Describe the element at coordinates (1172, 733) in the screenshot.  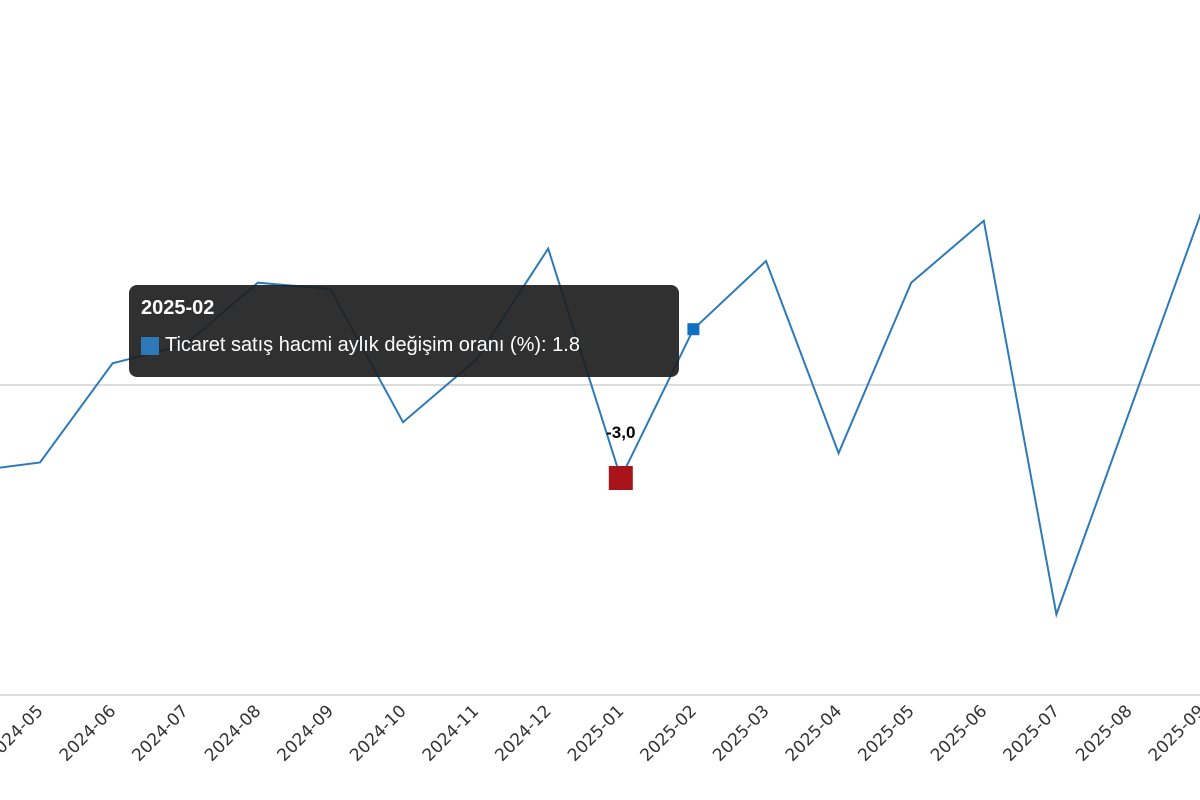
I see `x-tick-label: 2025-09` at that location.